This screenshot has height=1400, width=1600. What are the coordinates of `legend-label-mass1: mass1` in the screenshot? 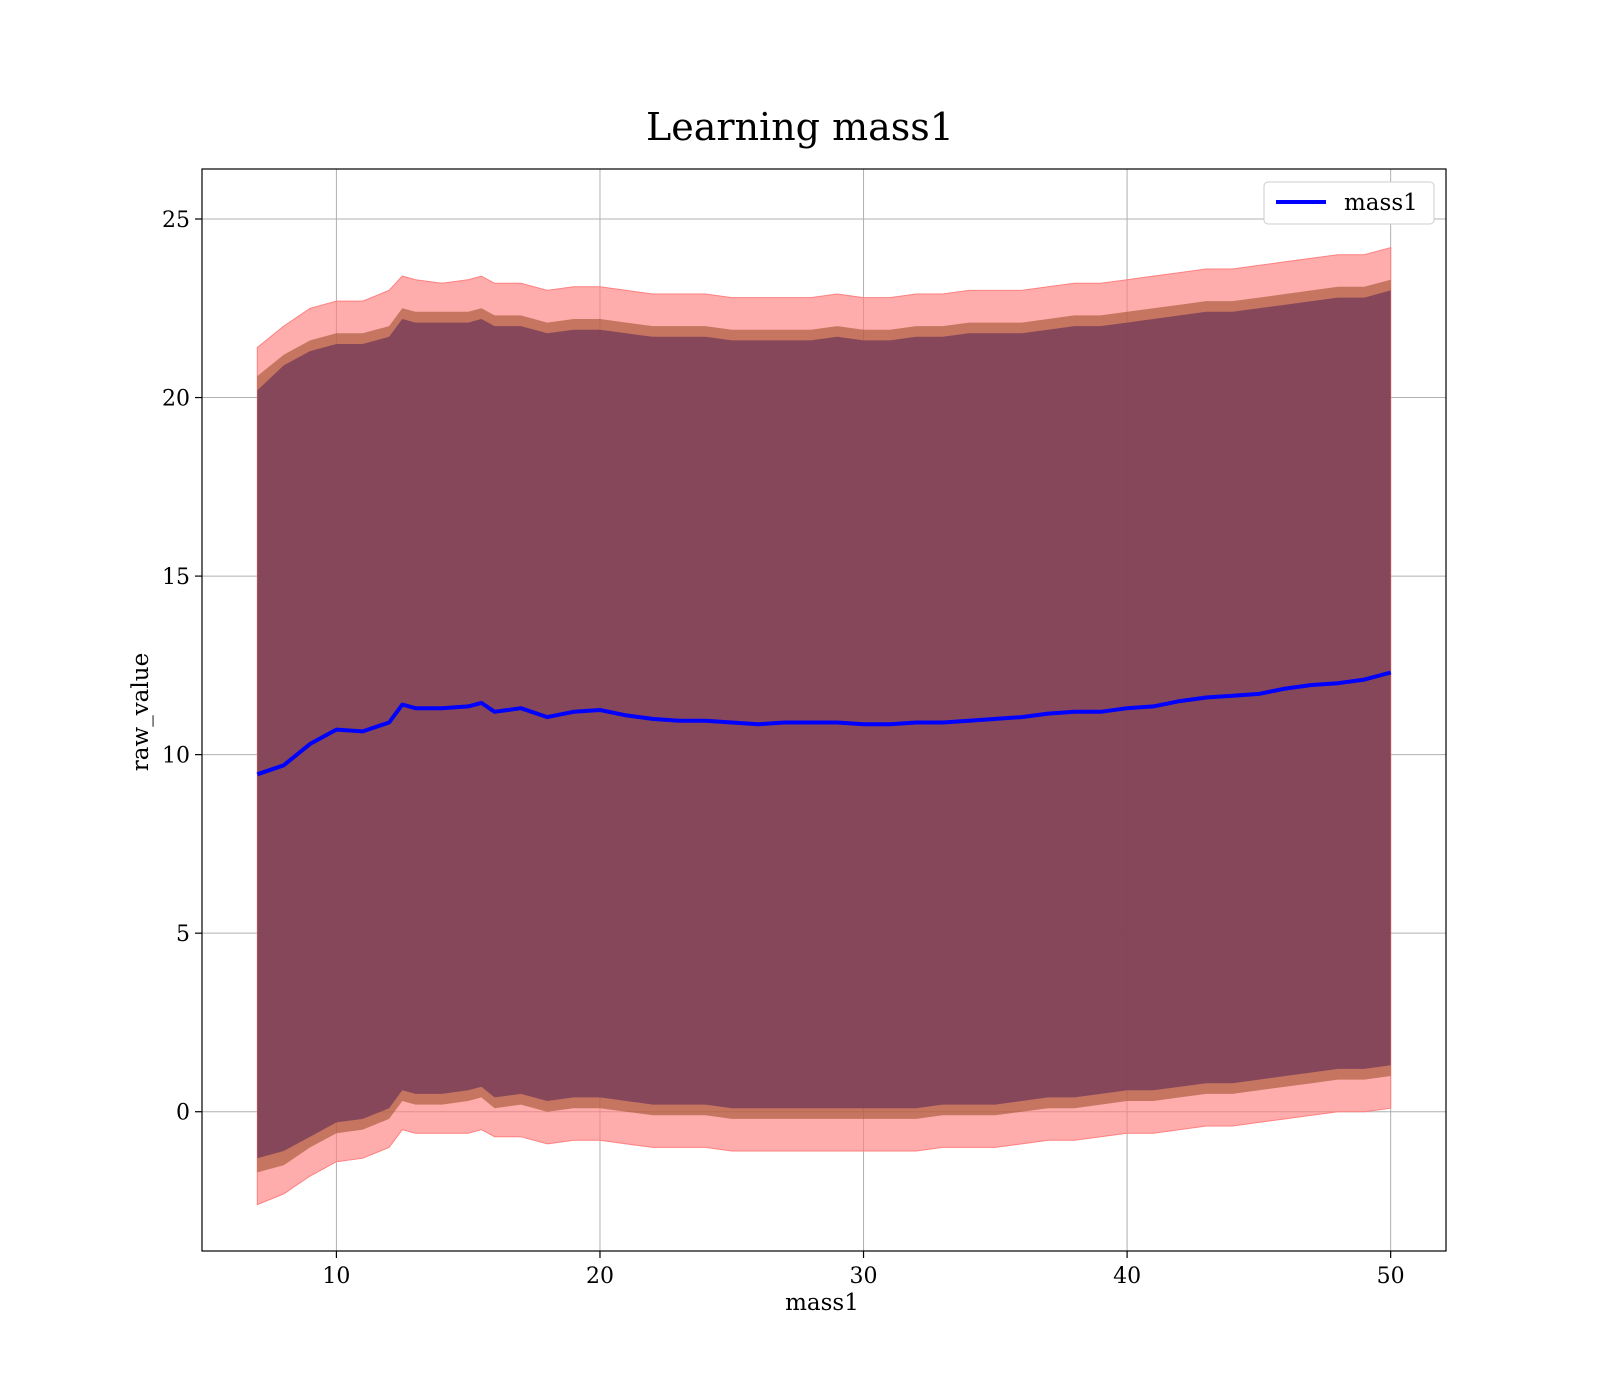 It's located at (1381, 203).